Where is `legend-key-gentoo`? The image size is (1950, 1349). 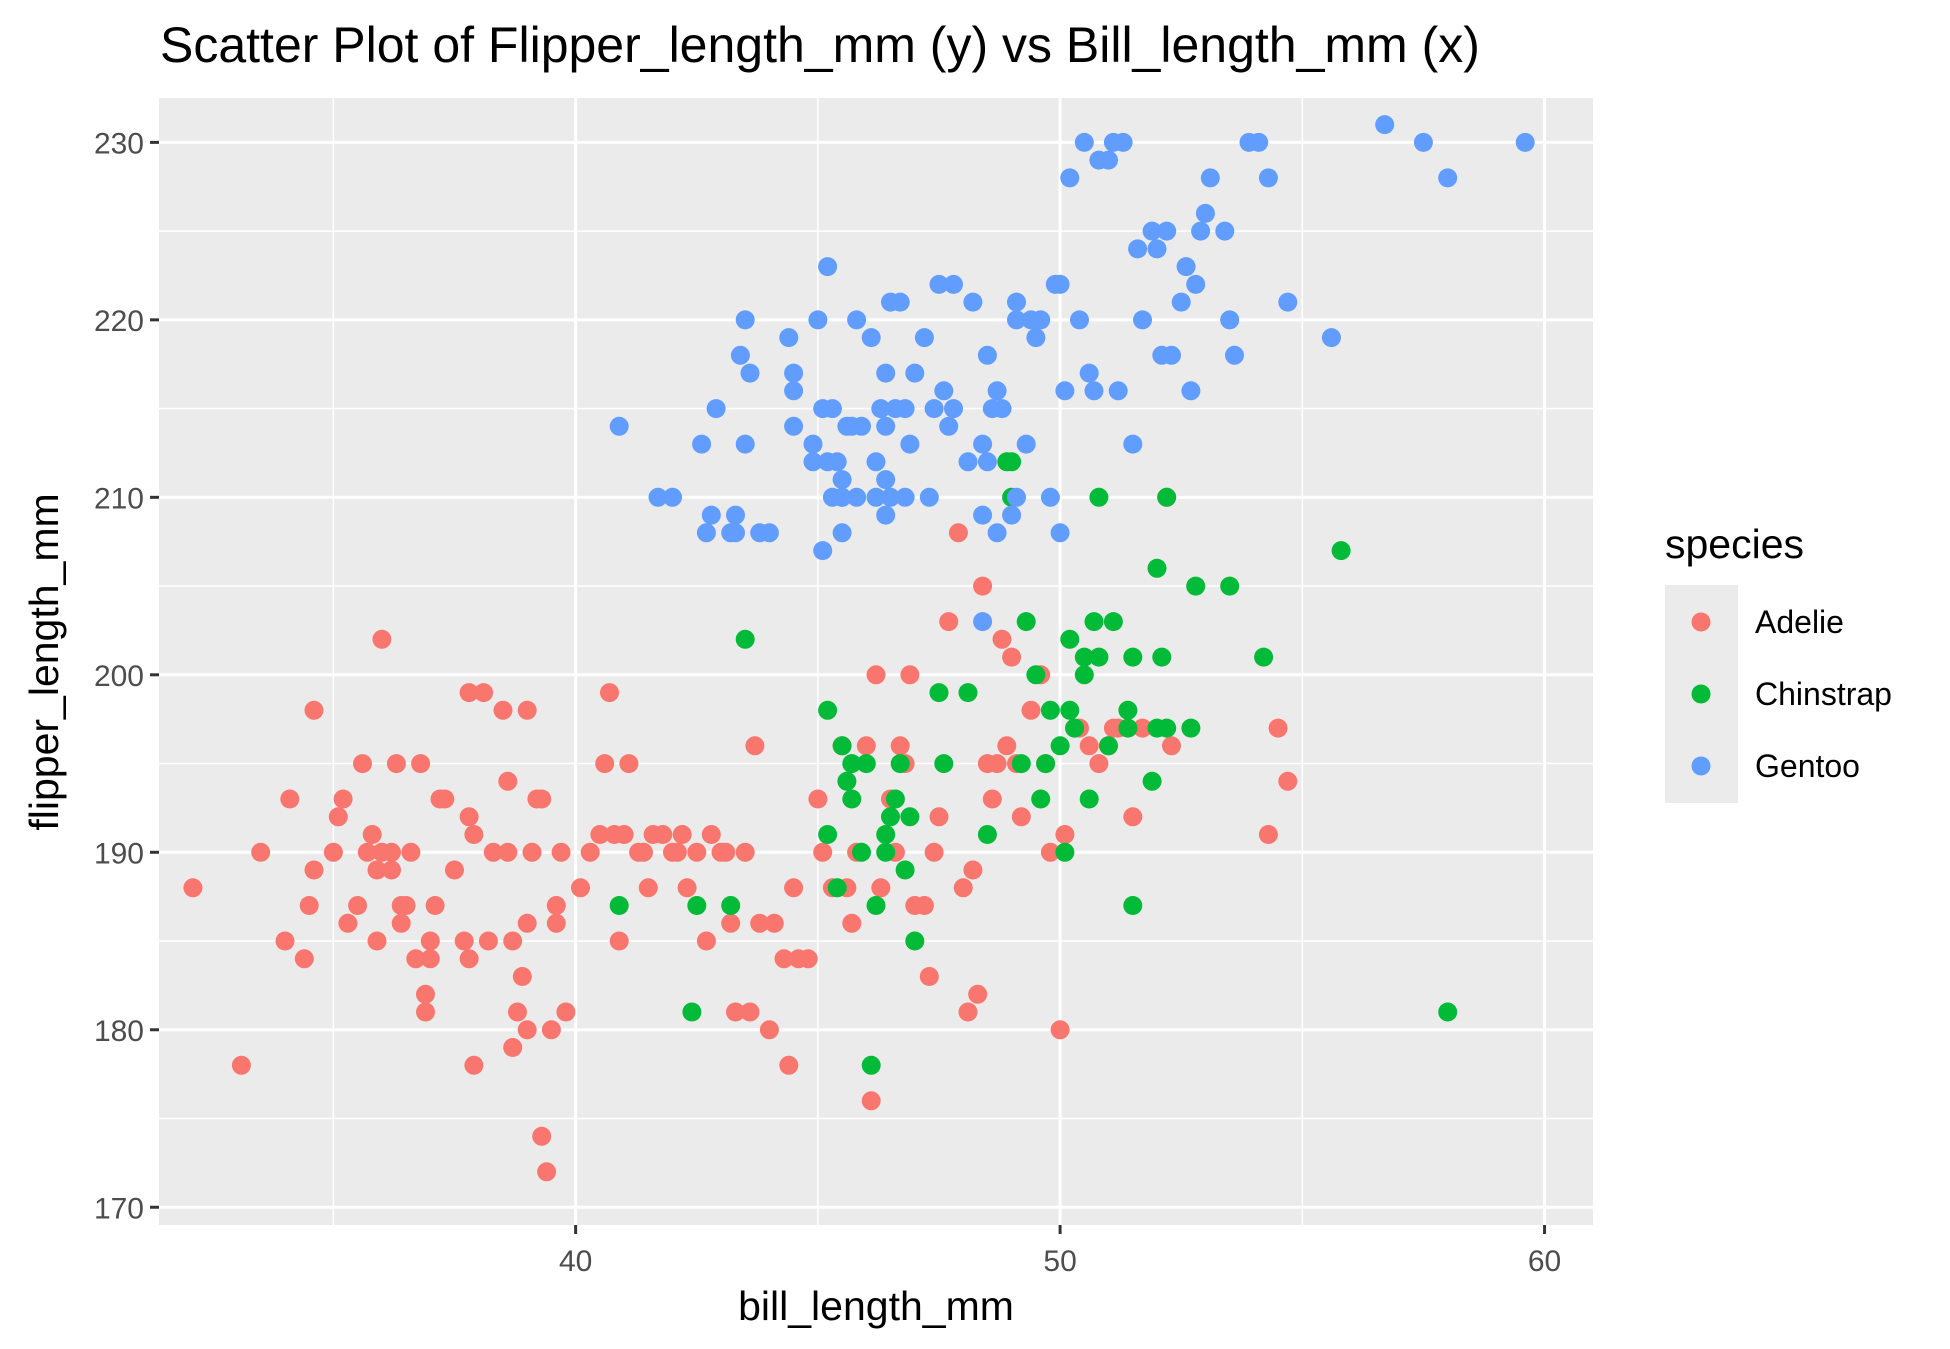
legend-key-gentoo is located at coordinates (1701, 766).